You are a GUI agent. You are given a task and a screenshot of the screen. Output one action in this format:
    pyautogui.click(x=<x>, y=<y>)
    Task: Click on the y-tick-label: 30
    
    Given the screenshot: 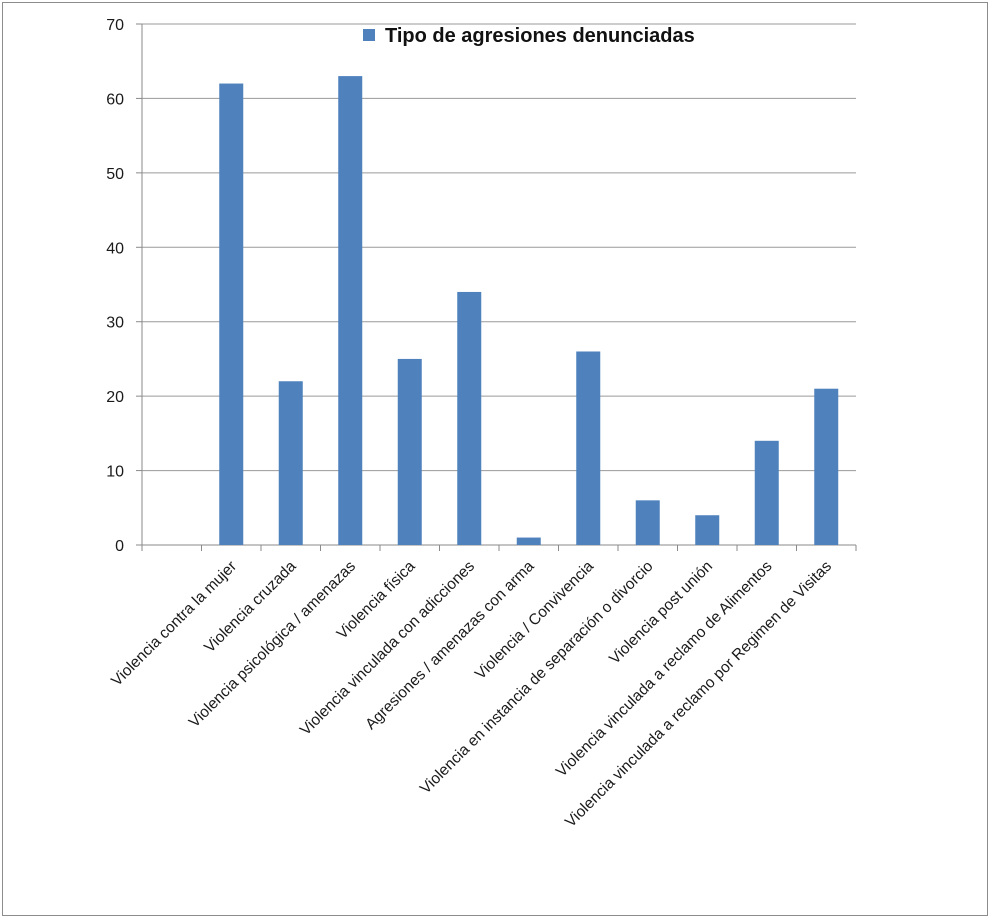 What is the action you would take?
    pyautogui.click(x=115, y=323)
    